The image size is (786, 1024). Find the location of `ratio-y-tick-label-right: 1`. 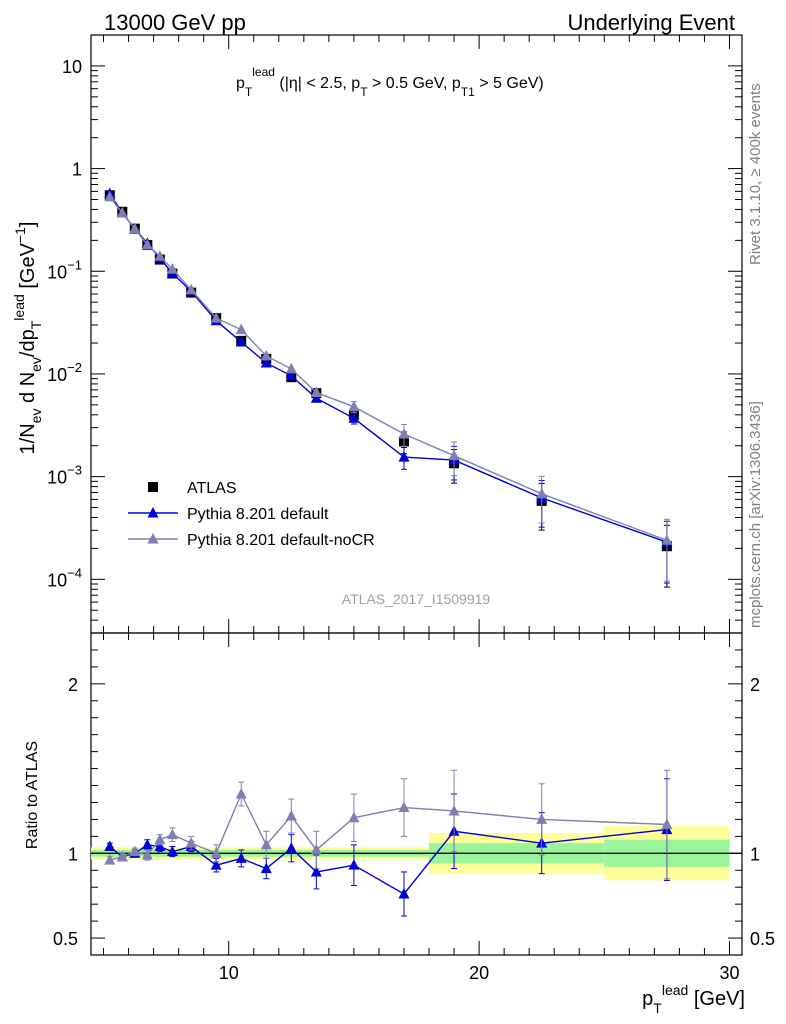

ratio-y-tick-label-right: 1 is located at coordinates (755, 854).